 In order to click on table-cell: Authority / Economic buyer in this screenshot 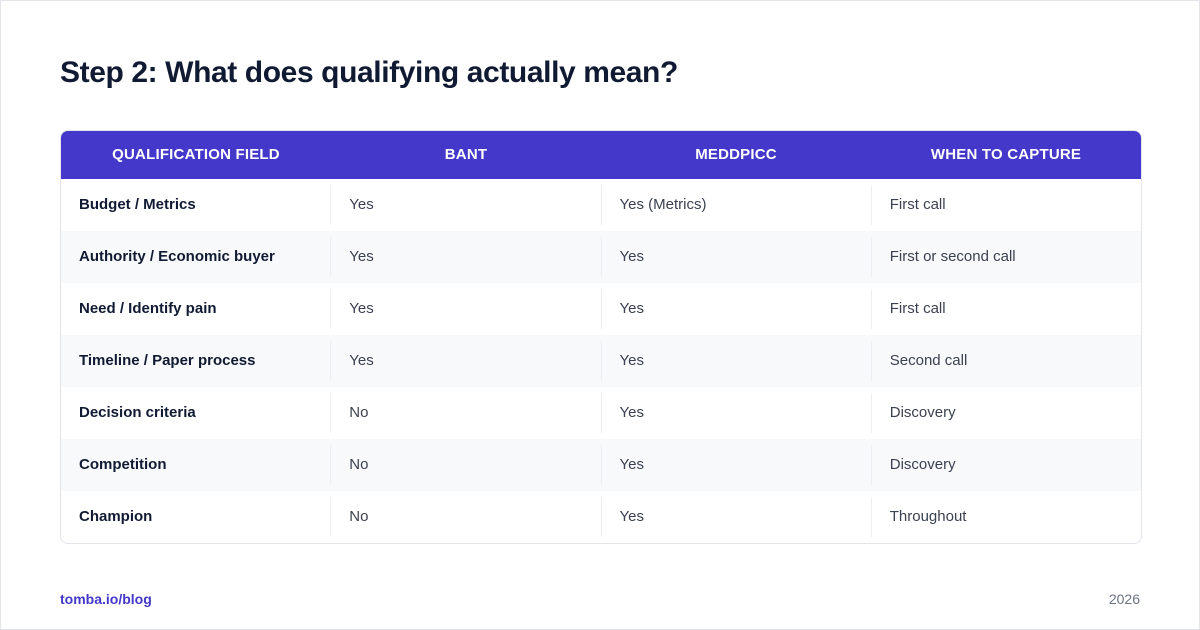, I will do `click(177, 256)`.